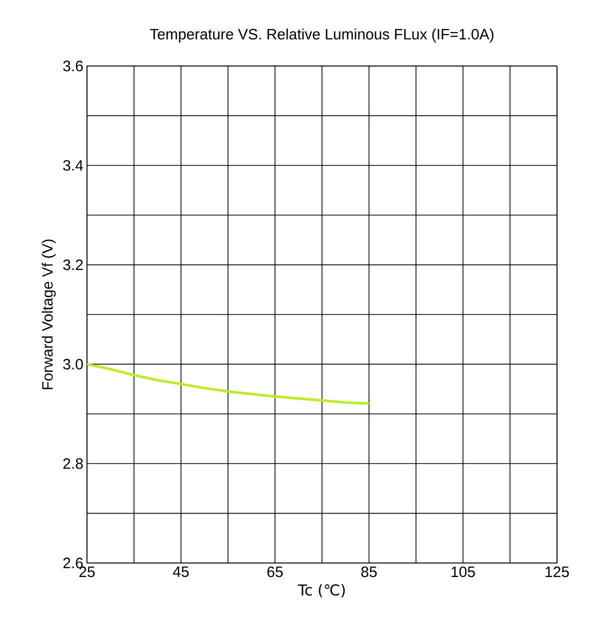  Describe the element at coordinates (73, 463) in the screenshot. I see `y-tick-label: 2.8` at that location.